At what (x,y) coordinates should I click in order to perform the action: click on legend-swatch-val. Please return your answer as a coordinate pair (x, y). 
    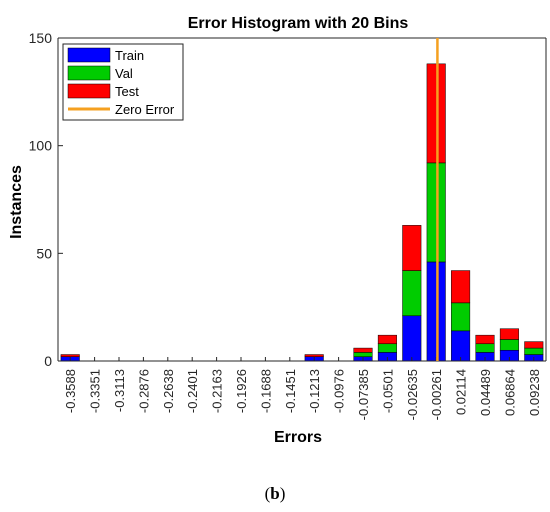
    Looking at the image, I should click on (89, 73).